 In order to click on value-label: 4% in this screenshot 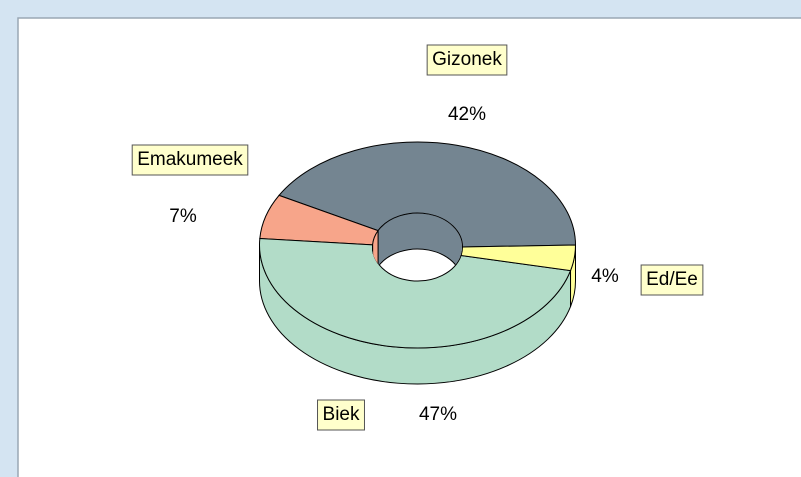, I will do `click(605, 276)`.